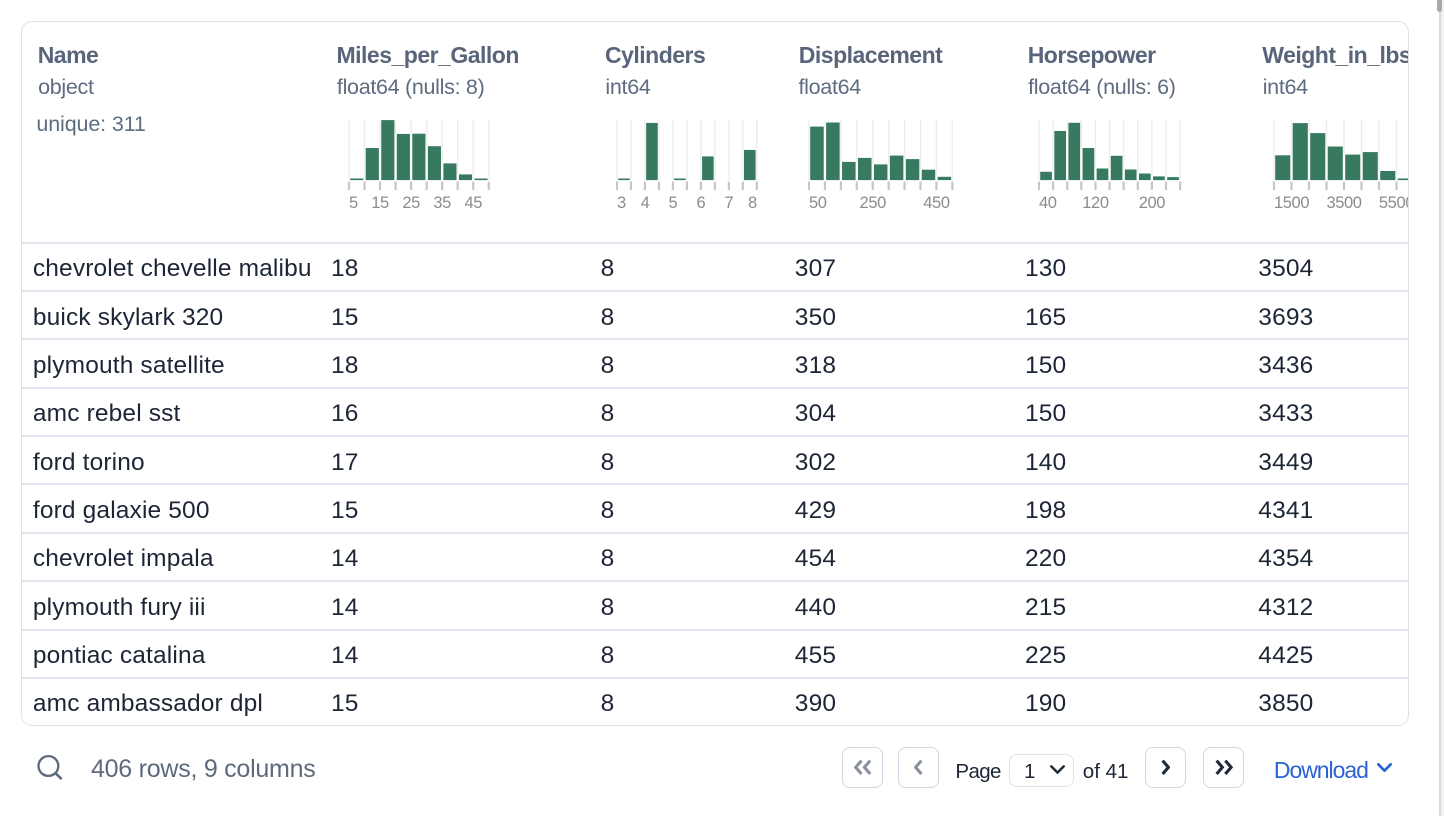 Image resolution: width=1444 pixels, height=816 pixels. What do you see at coordinates (936, 203) in the screenshot?
I see `svg-text: 450` at bounding box center [936, 203].